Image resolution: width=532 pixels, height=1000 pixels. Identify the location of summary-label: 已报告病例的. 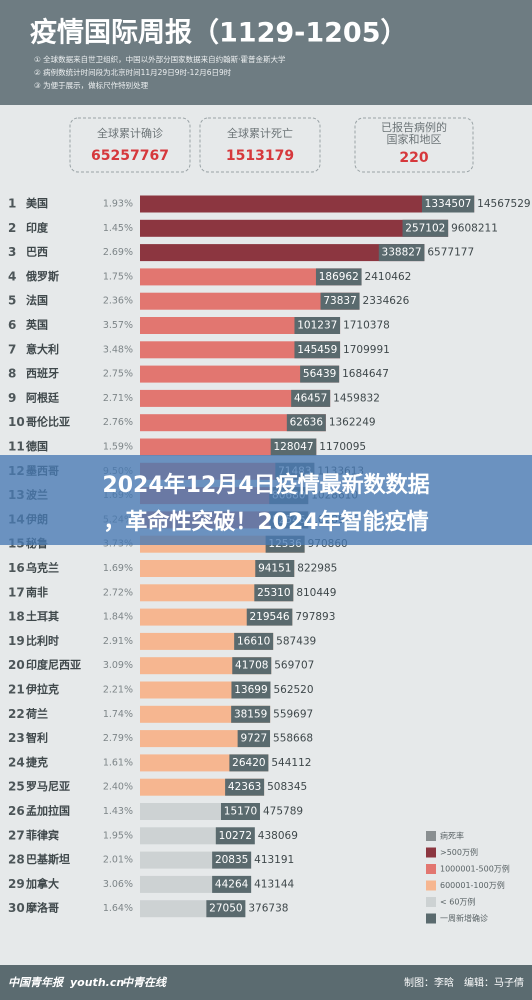
(414, 127).